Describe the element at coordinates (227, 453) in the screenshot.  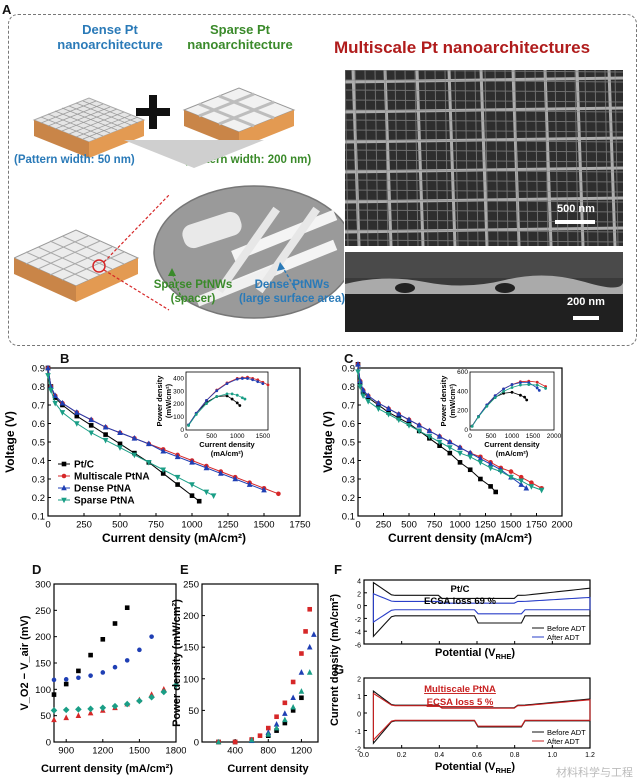
I see `inset-x-label-unit: (mA/cm²)` at that location.